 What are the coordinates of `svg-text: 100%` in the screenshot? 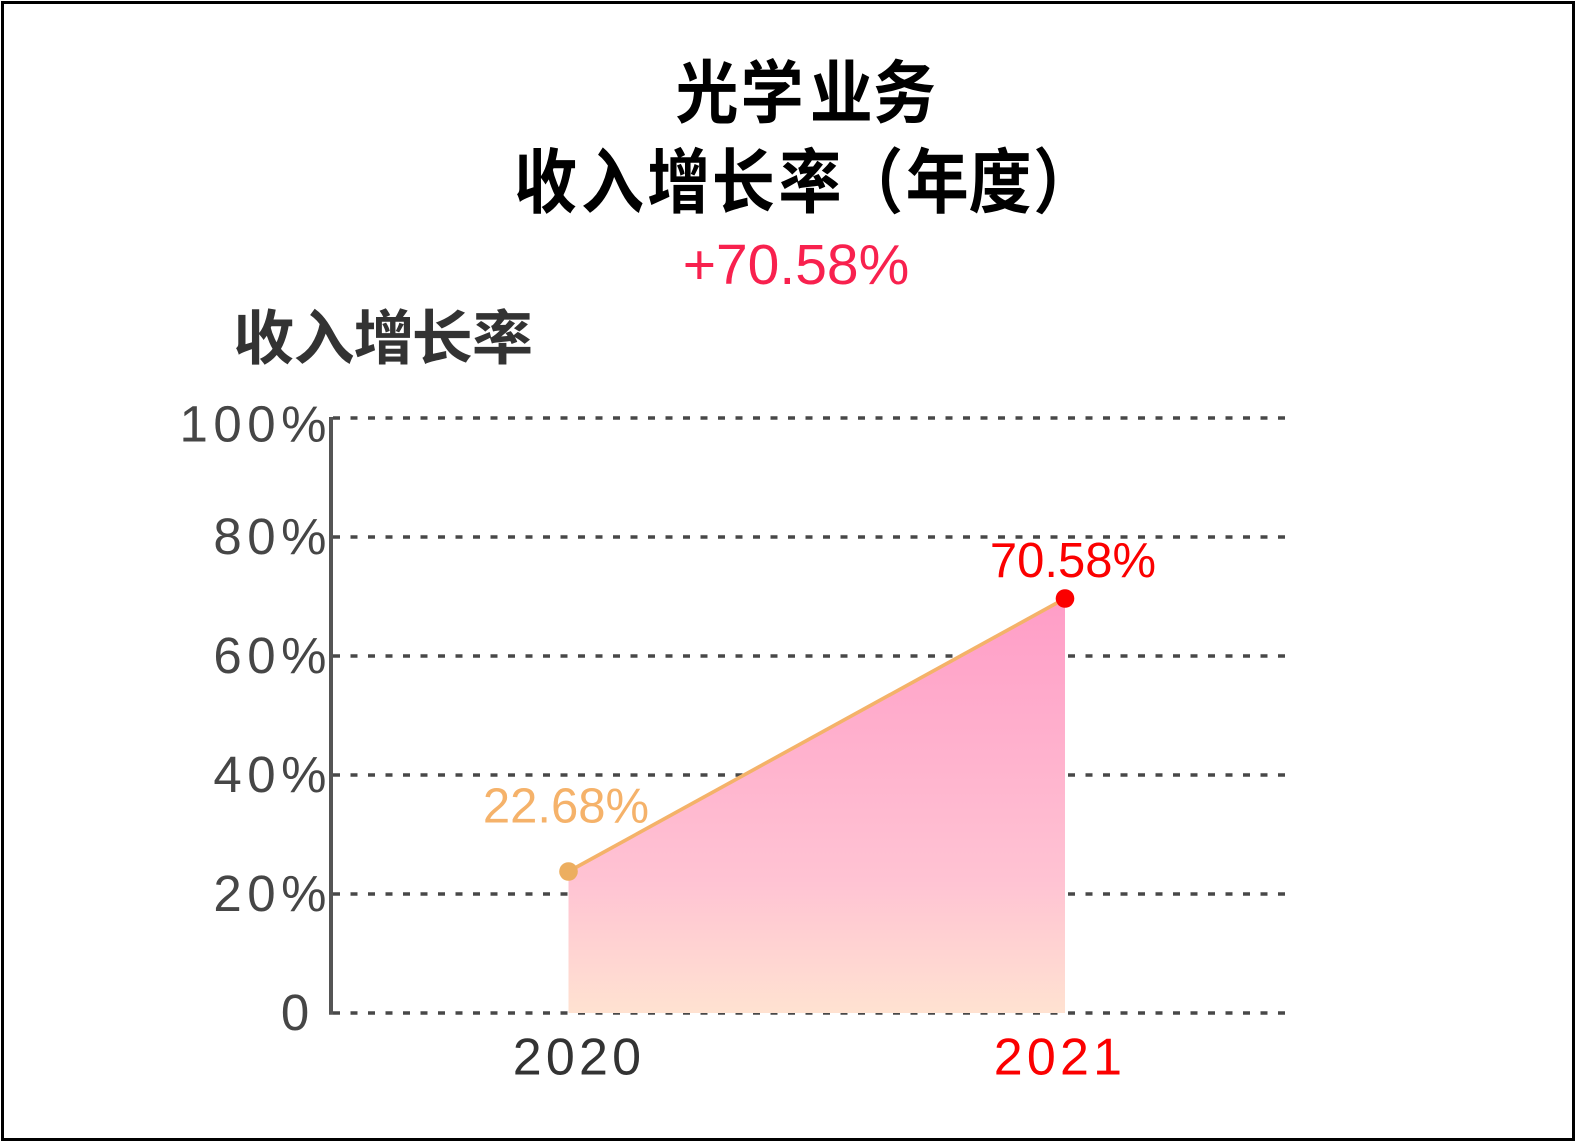 It's located at (256, 424).